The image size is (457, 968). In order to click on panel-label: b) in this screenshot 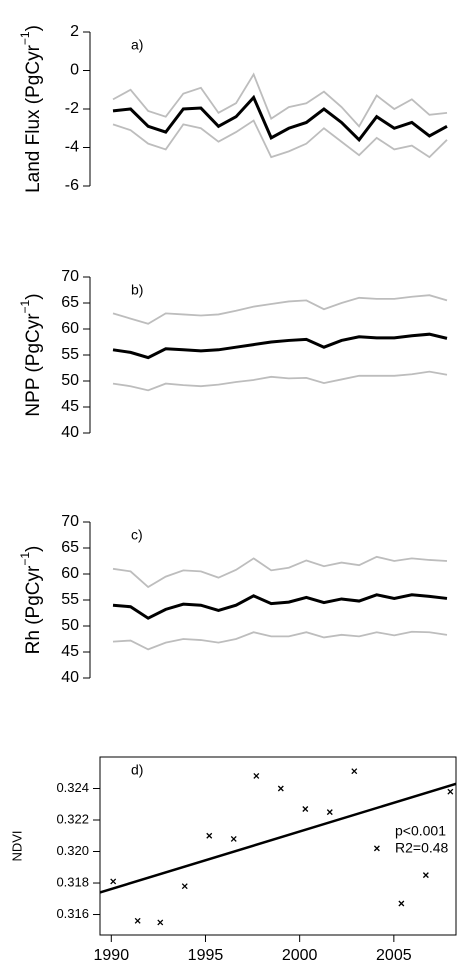, I will do `click(137, 290)`.